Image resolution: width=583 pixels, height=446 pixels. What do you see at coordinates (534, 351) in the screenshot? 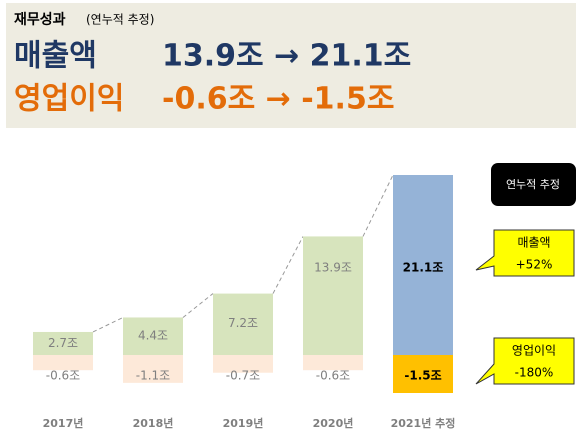
I see `callout-name: 영업이익` at bounding box center [534, 351].